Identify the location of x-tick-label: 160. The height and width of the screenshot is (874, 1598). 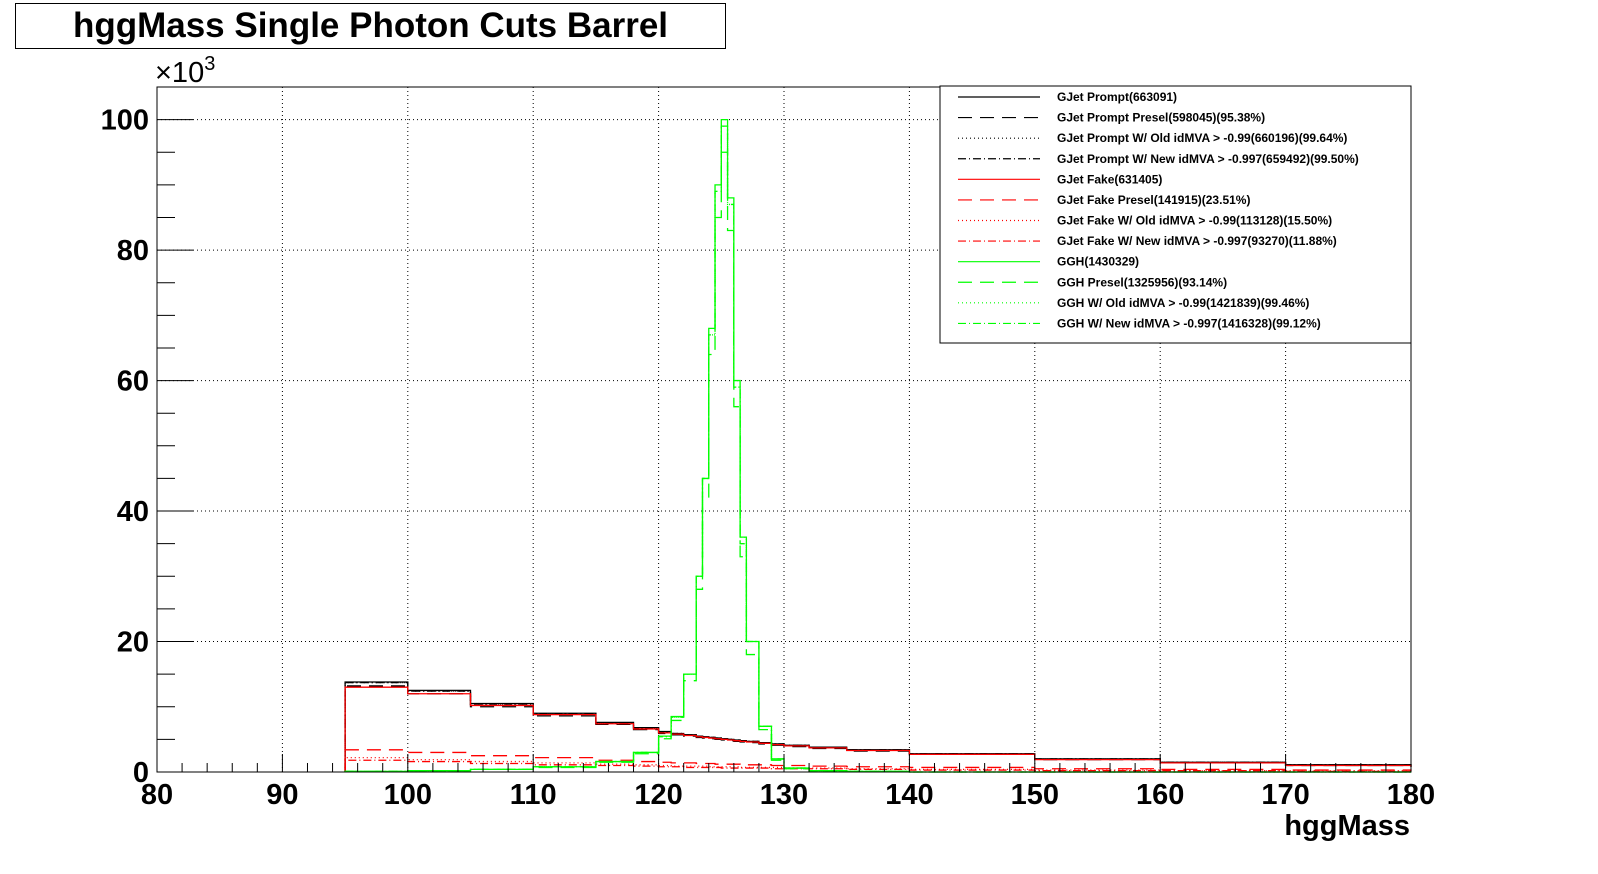
(1160, 795).